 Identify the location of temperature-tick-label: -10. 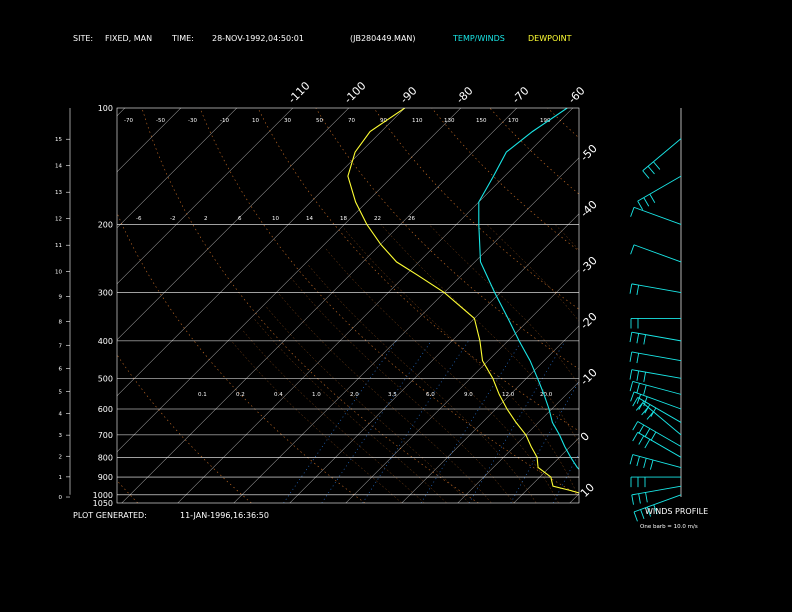
(589, 377).